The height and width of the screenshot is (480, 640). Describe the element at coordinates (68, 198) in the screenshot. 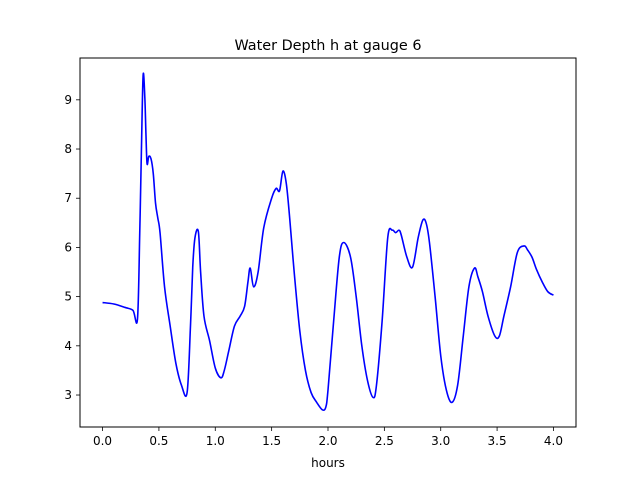

I see `y-tick-label: 7` at that location.